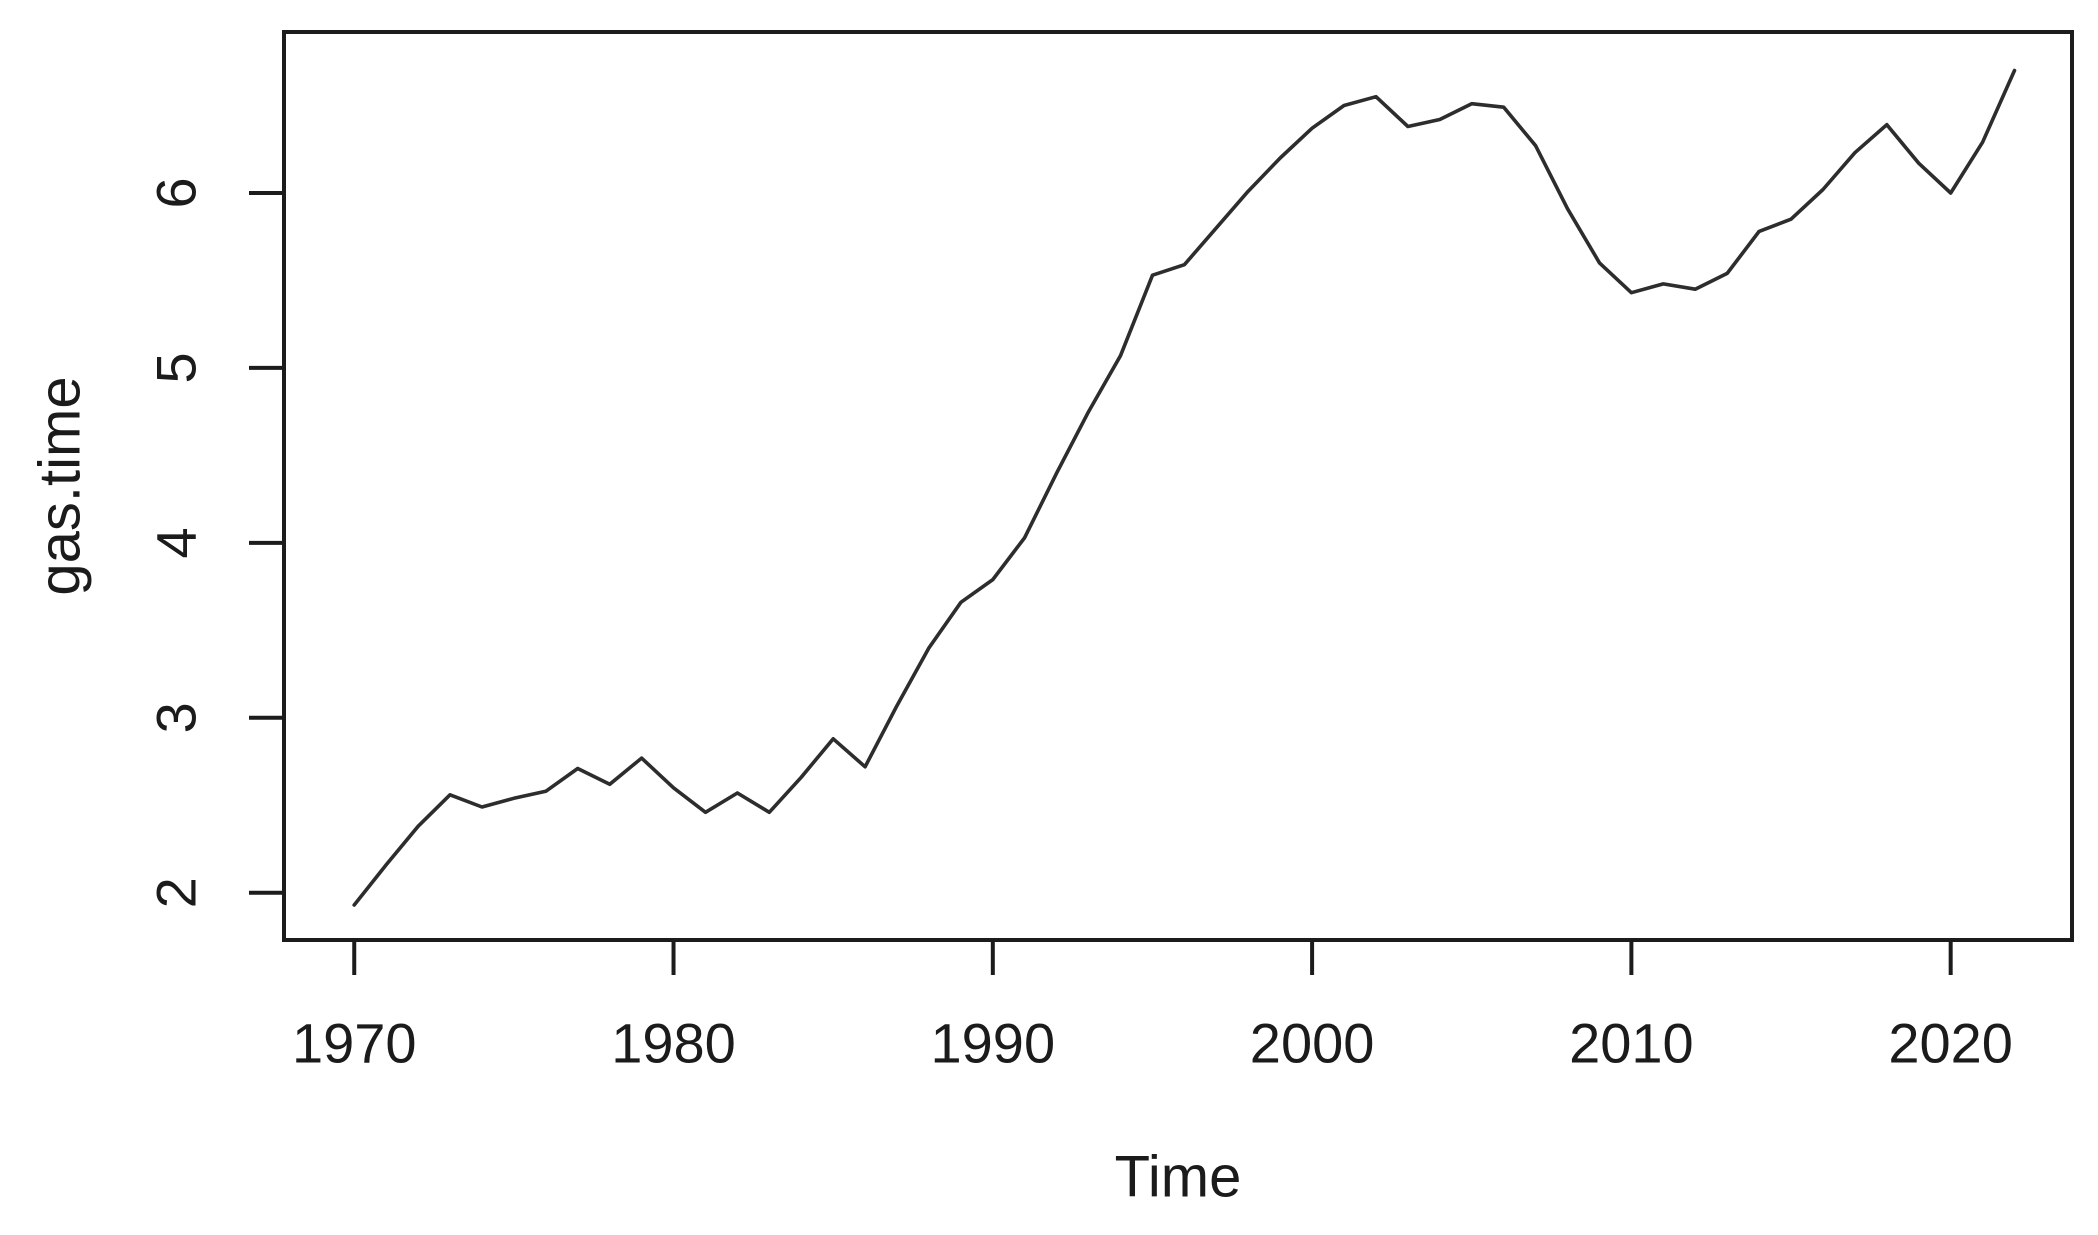 The width and height of the screenshot is (2098, 1235). Describe the element at coordinates (176, 192) in the screenshot. I see `y-tick-label: 6` at that location.